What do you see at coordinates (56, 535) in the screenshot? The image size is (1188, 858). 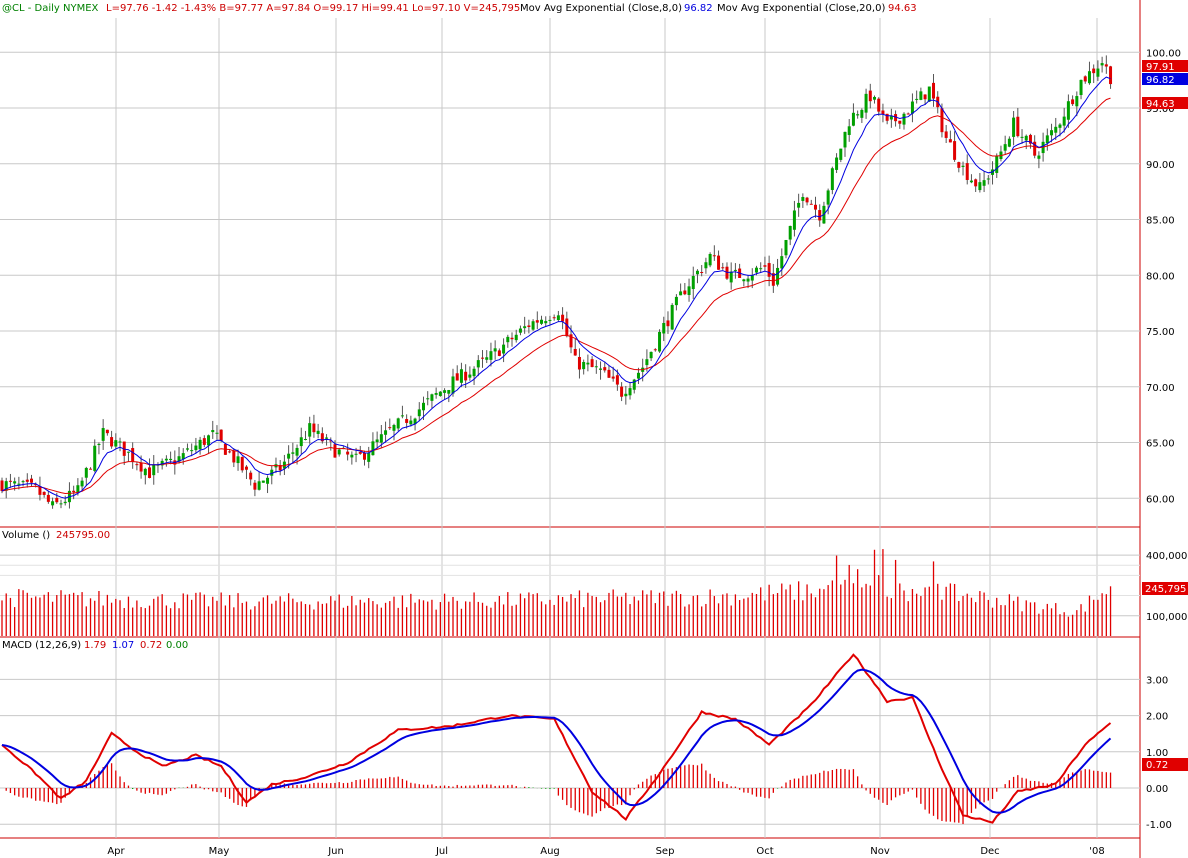 I see `volume-panel-header: Volume () 245795.00` at bounding box center [56, 535].